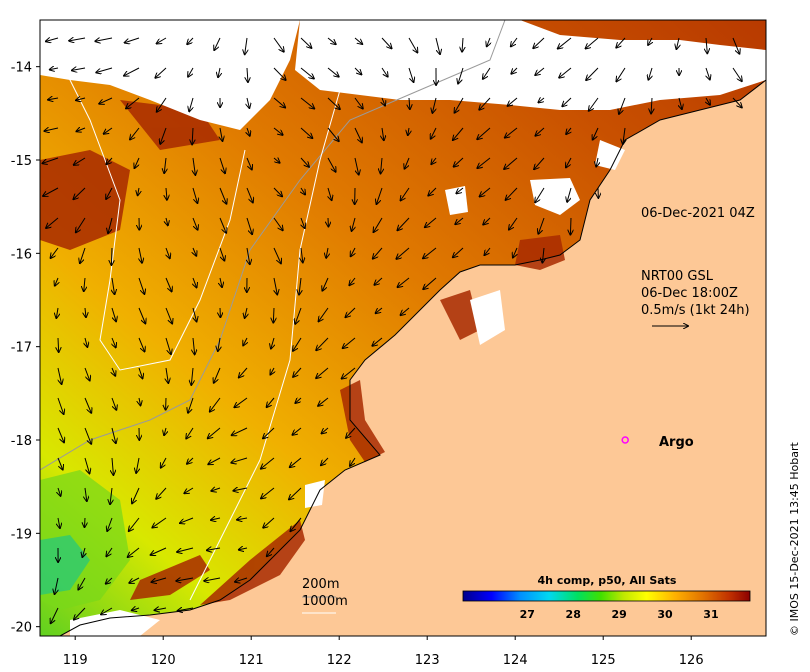 The height and width of the screenshot is (672, 810). I want to click on x-axis: 119 120 121 122 123 124 125 126, so click(383, 652).